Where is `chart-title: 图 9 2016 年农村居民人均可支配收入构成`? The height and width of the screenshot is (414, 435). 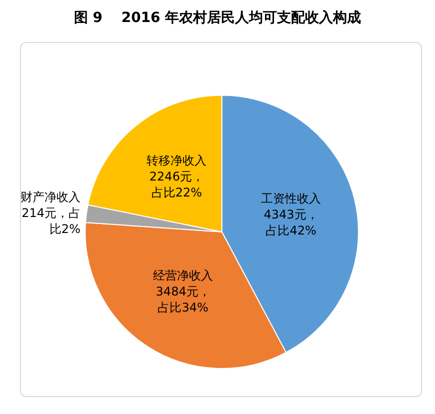
chart-title: 图 9 2016 年农村居民人均可支配收入构成 is located at coordinates (218, 18).